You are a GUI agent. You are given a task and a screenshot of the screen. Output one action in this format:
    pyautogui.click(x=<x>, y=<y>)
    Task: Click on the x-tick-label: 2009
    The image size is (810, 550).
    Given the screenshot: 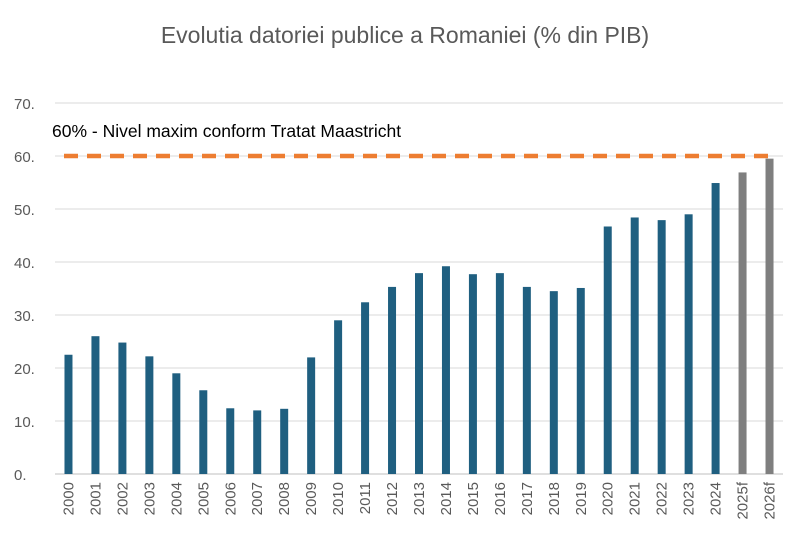 What is the action you would take?
    pyautogui.click(x=311, y=498)
    